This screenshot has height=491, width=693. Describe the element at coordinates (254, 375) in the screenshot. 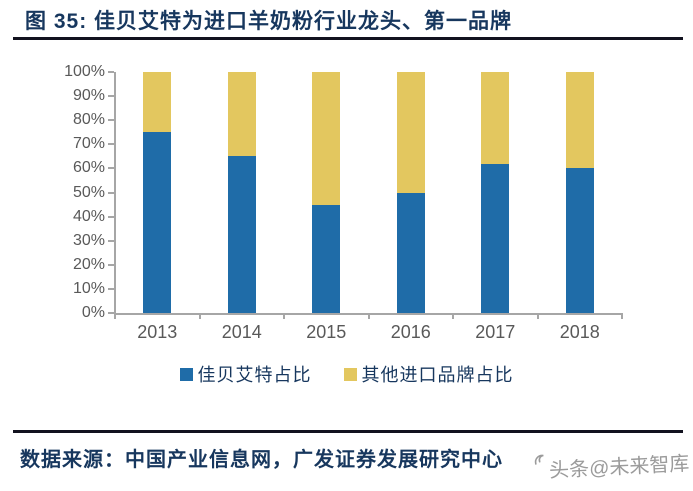

I see `legend-label-kabrita: 佳贝艾特占比` at that location.